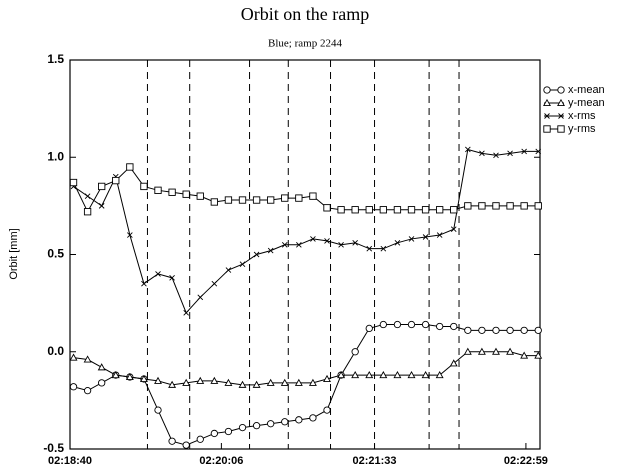  Describe the element at coordinates (55, 351) in the screenshot. I see `y-tick-label: 0.0` at that location.